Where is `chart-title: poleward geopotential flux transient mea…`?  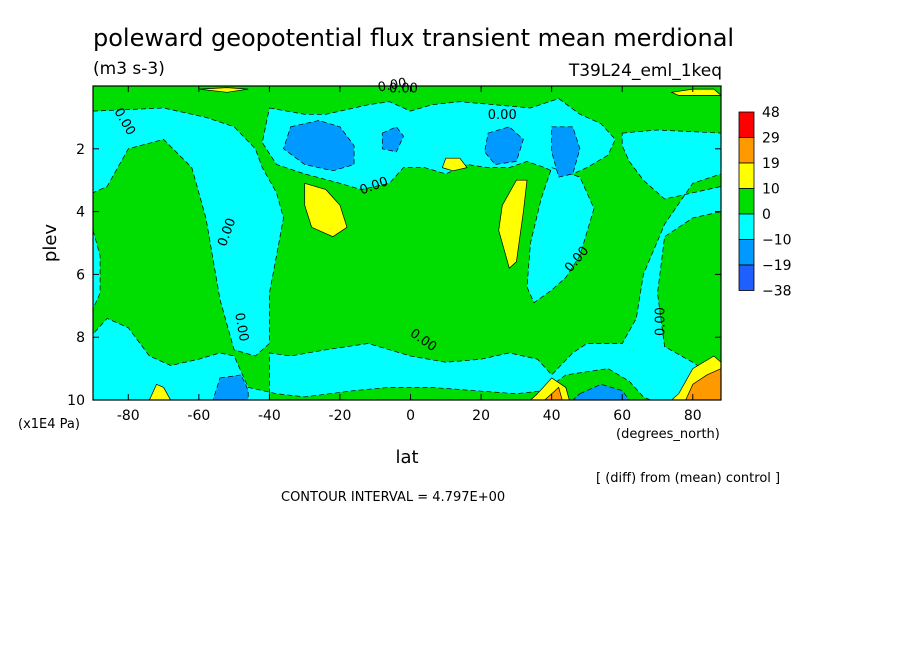 chart-title: poleward geopotential flux transient mea… is located at coordinates (413, 38).